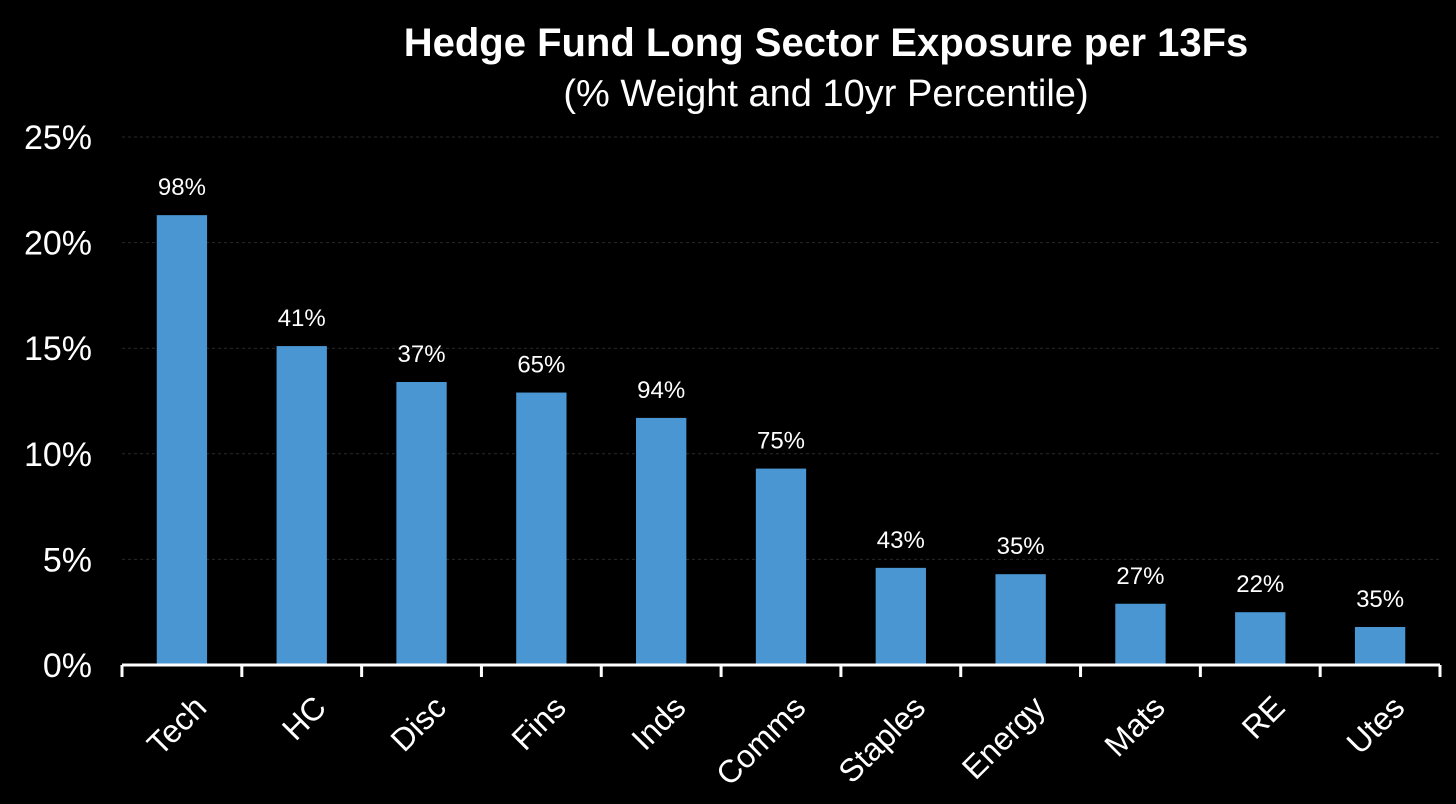  I want to click on y-tick-label: 25%, so click(58, 138).